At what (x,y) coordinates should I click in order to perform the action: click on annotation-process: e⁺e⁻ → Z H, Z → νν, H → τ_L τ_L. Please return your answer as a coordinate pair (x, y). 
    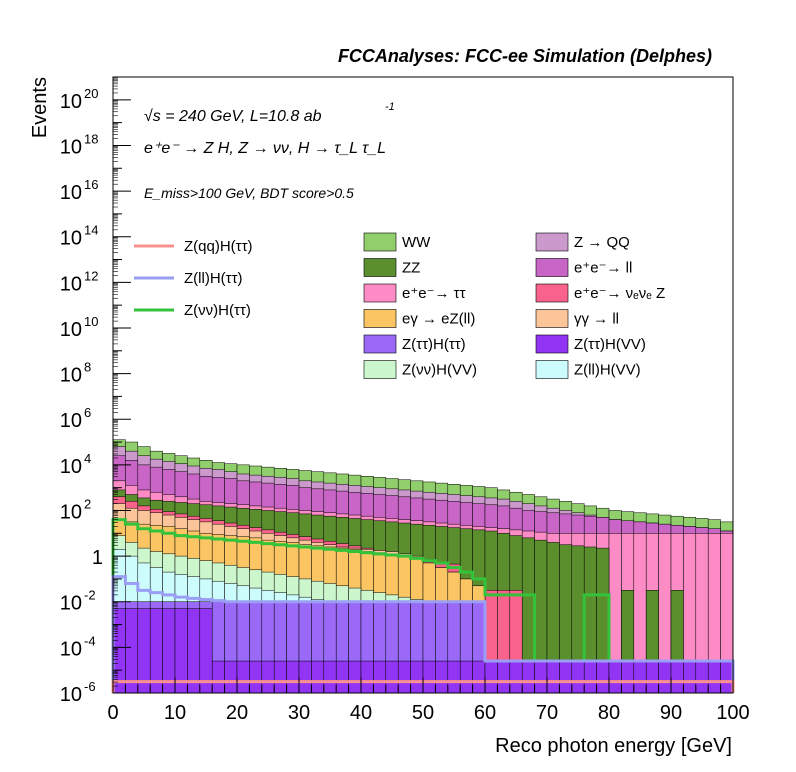
    Looking at the image, I should click on (265, 148).